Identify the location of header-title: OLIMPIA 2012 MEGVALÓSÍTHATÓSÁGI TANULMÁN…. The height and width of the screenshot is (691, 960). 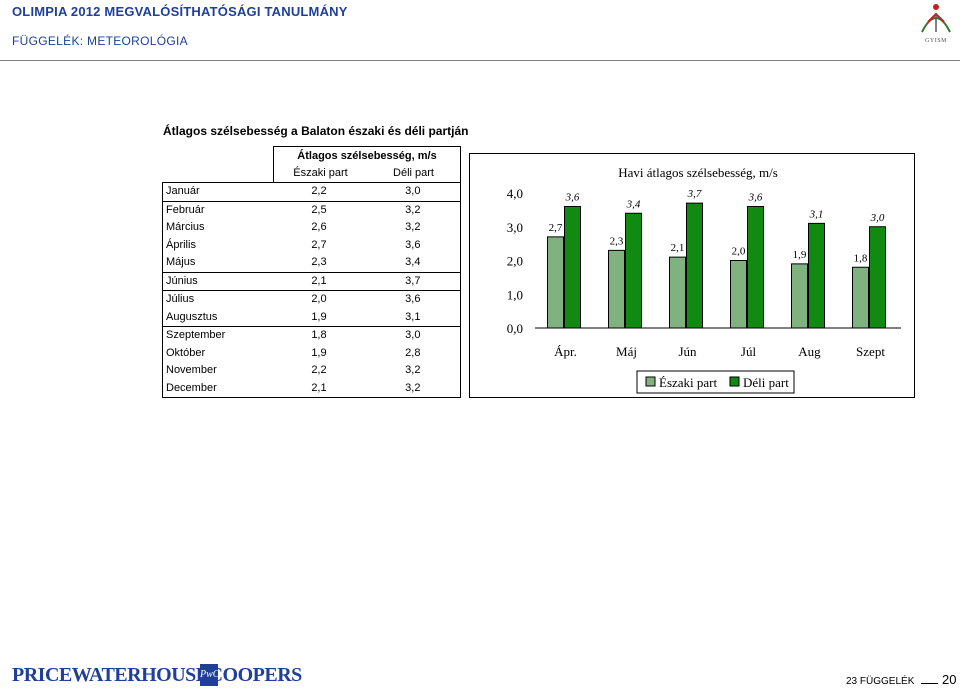
(180, 11).